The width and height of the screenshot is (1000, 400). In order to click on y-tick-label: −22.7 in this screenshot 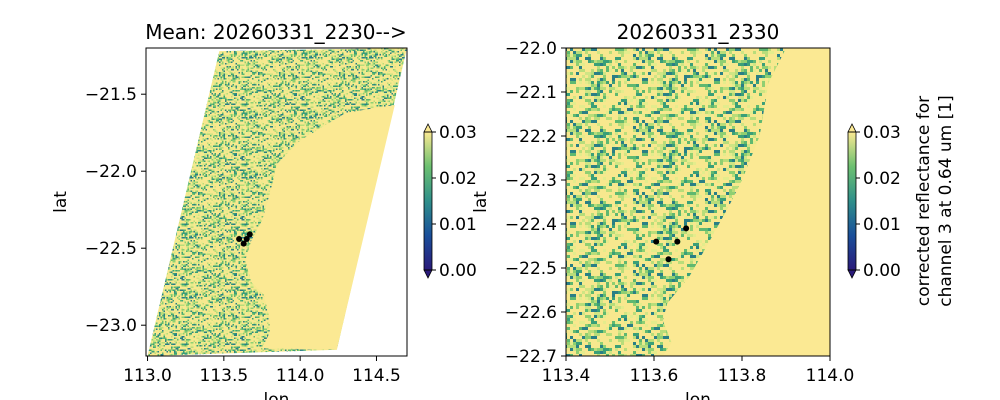, I will do `click(531, 357)`.